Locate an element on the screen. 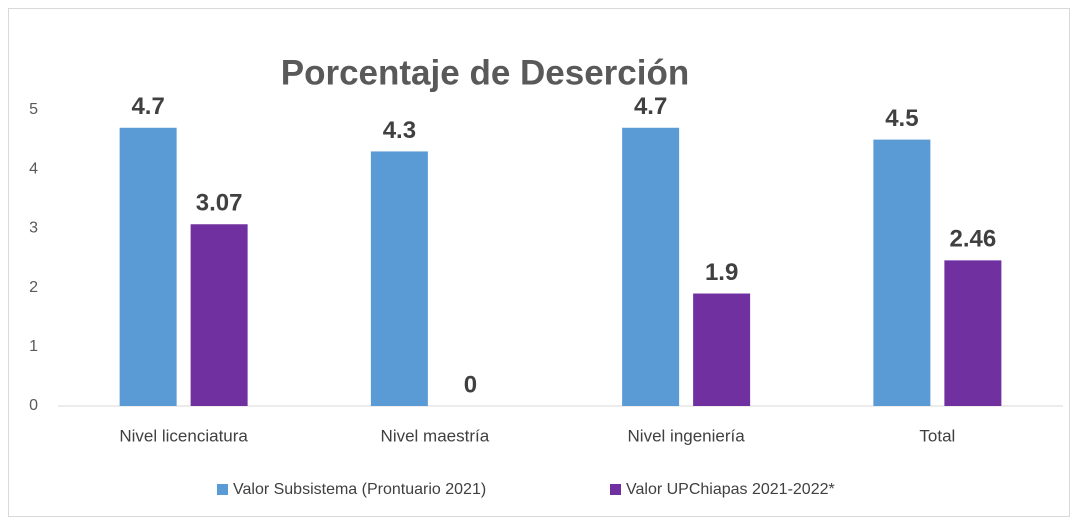  x-tick-label: Nivel licenciatura is located at coordinates (183, 435).